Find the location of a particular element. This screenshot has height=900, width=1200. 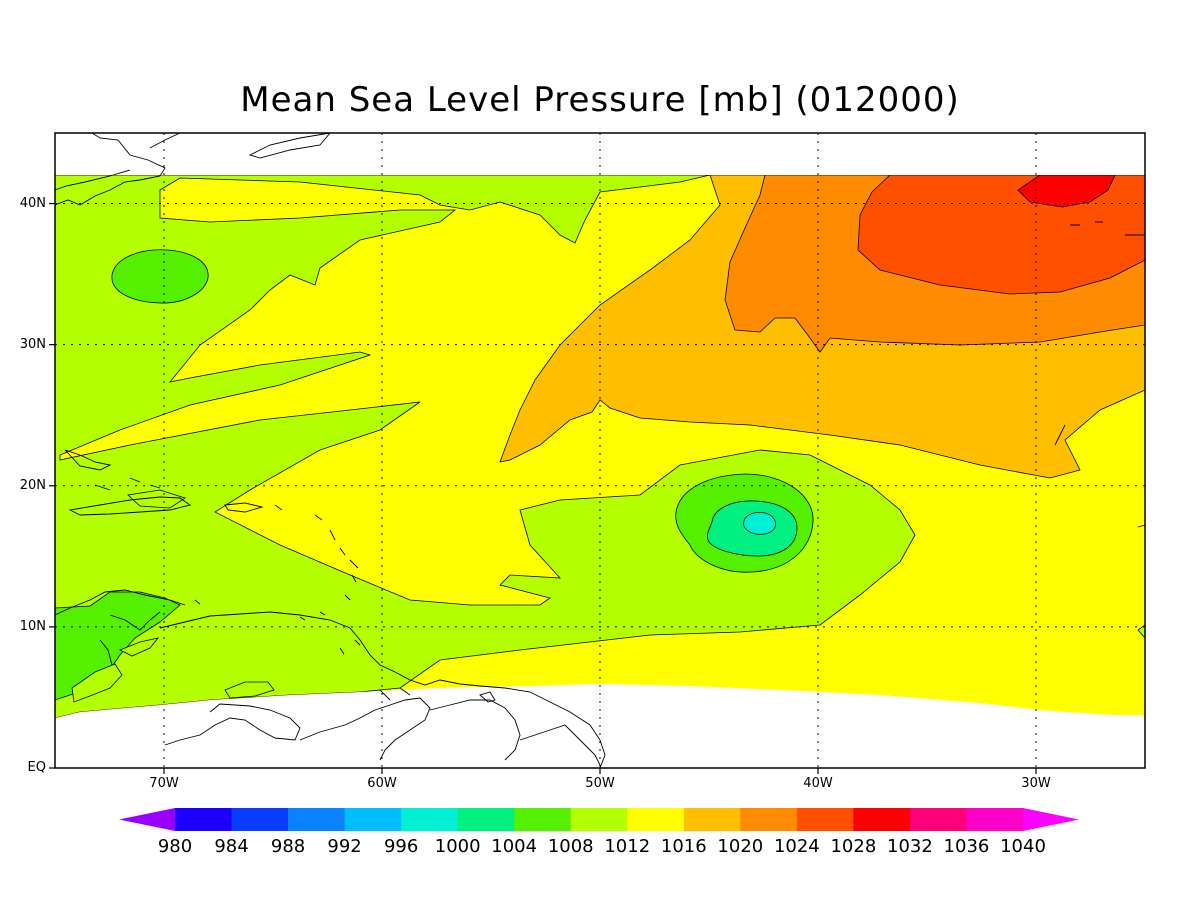

band-1008-east-edge is located at coordinates (1141, 631).